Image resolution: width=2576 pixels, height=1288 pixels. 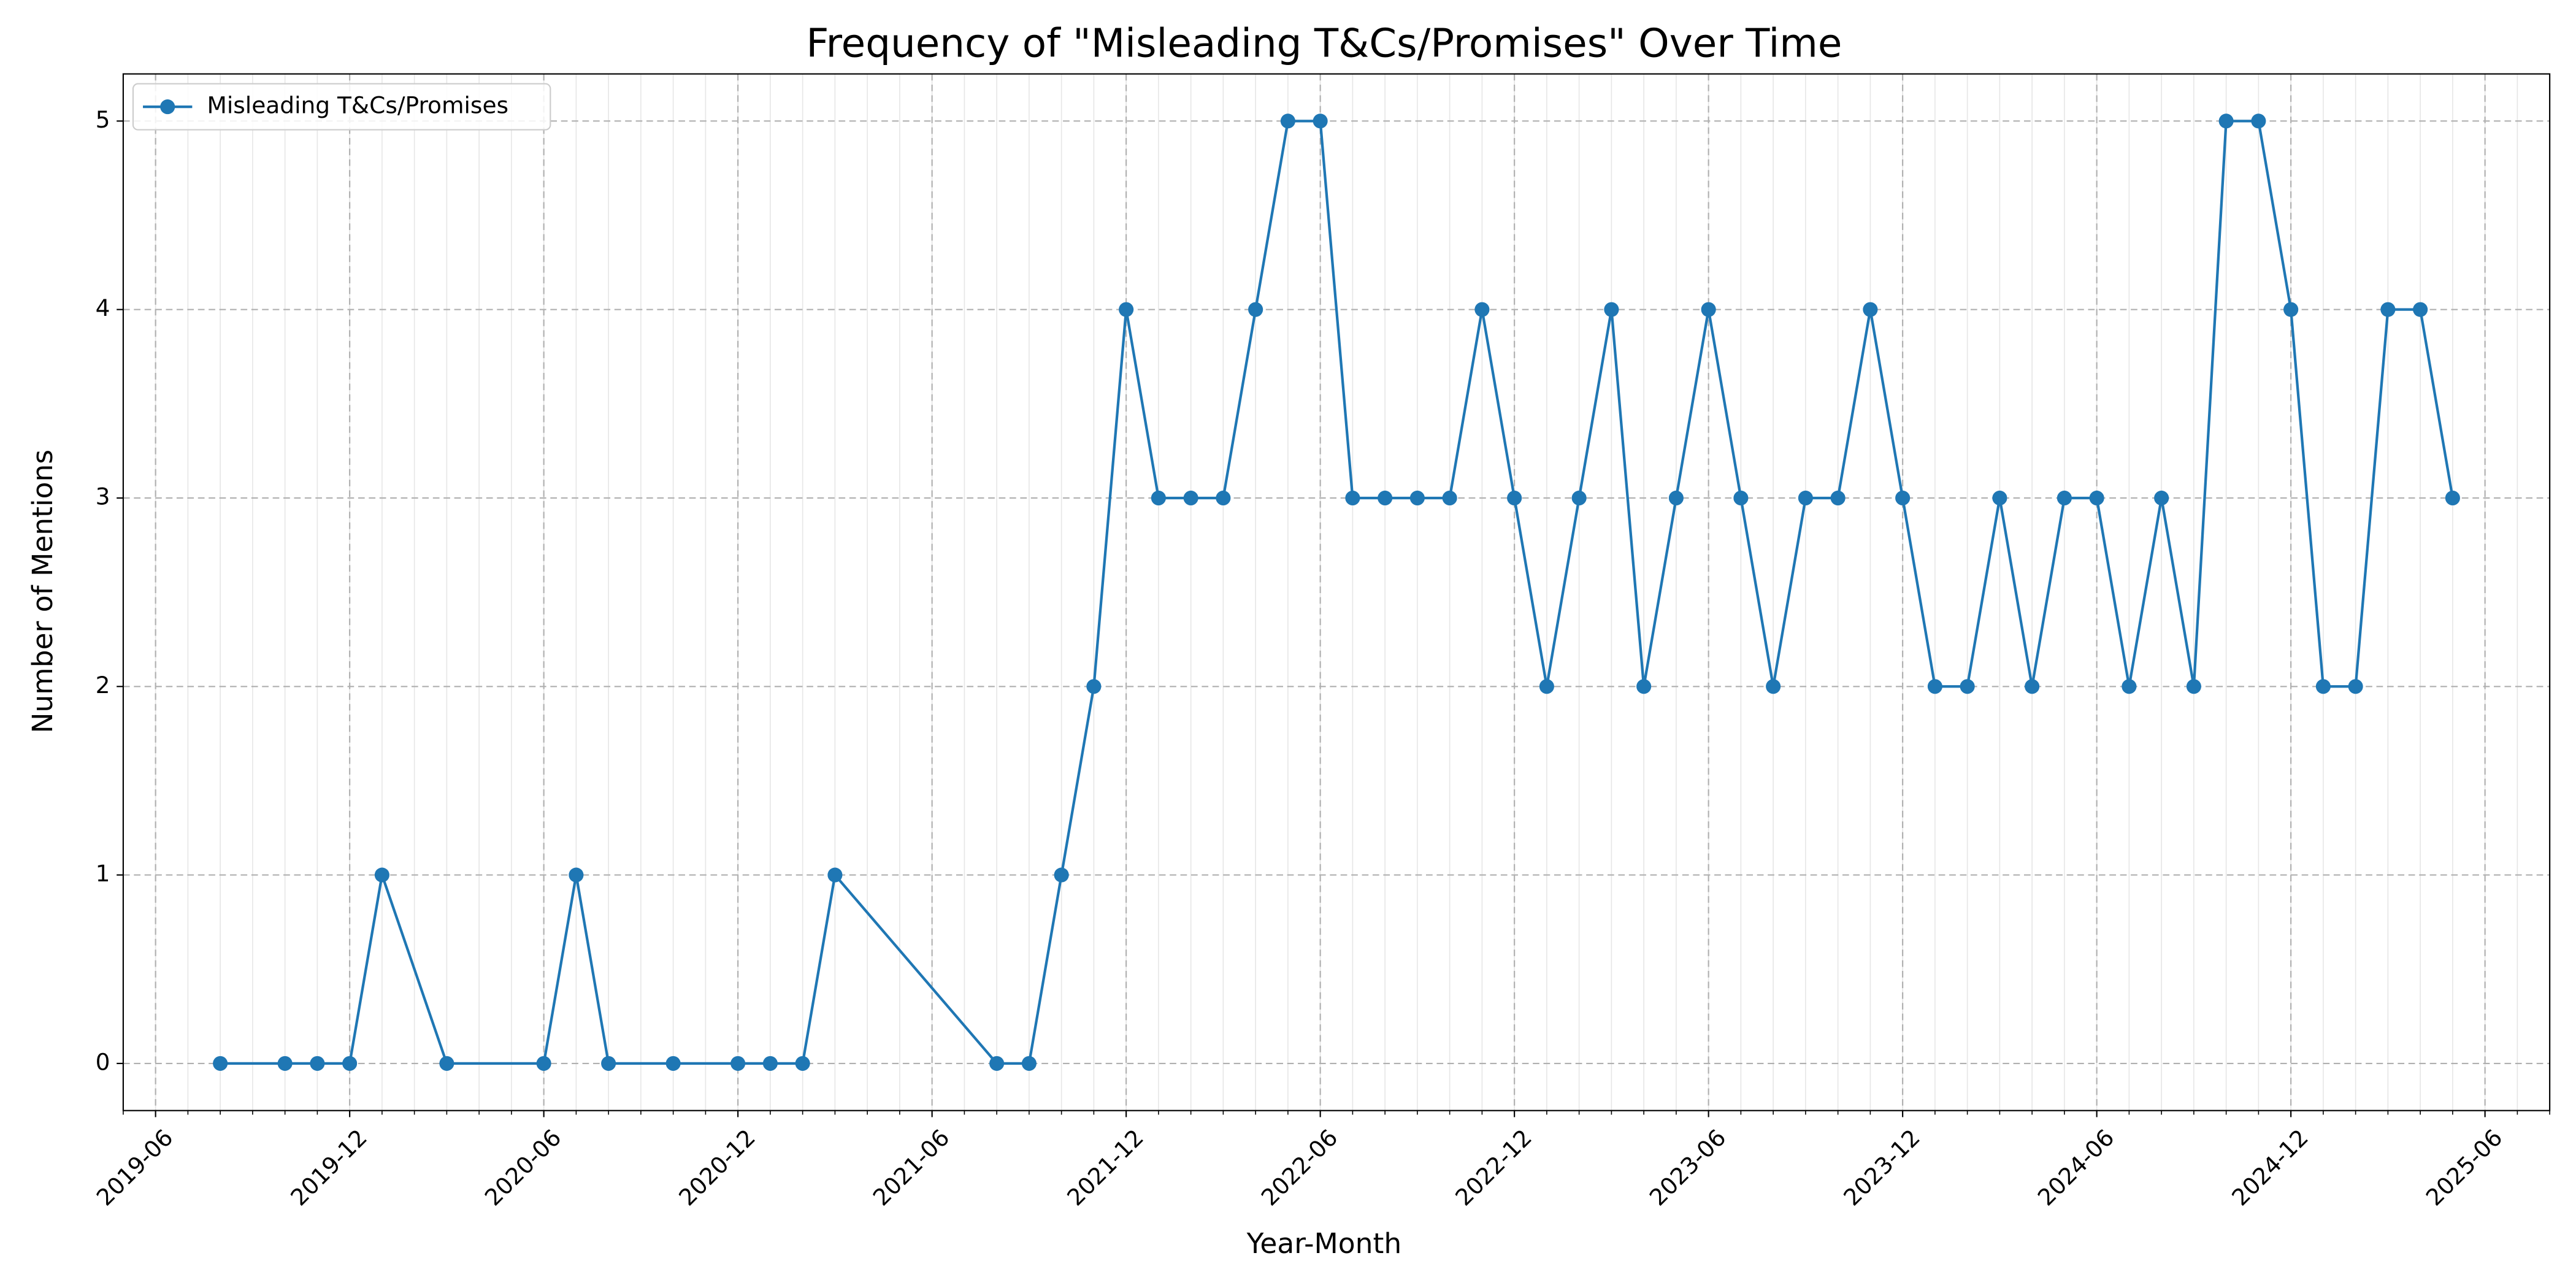 I want to click on x-tick-label: 2023-12, so click(x=1881, y=1167).